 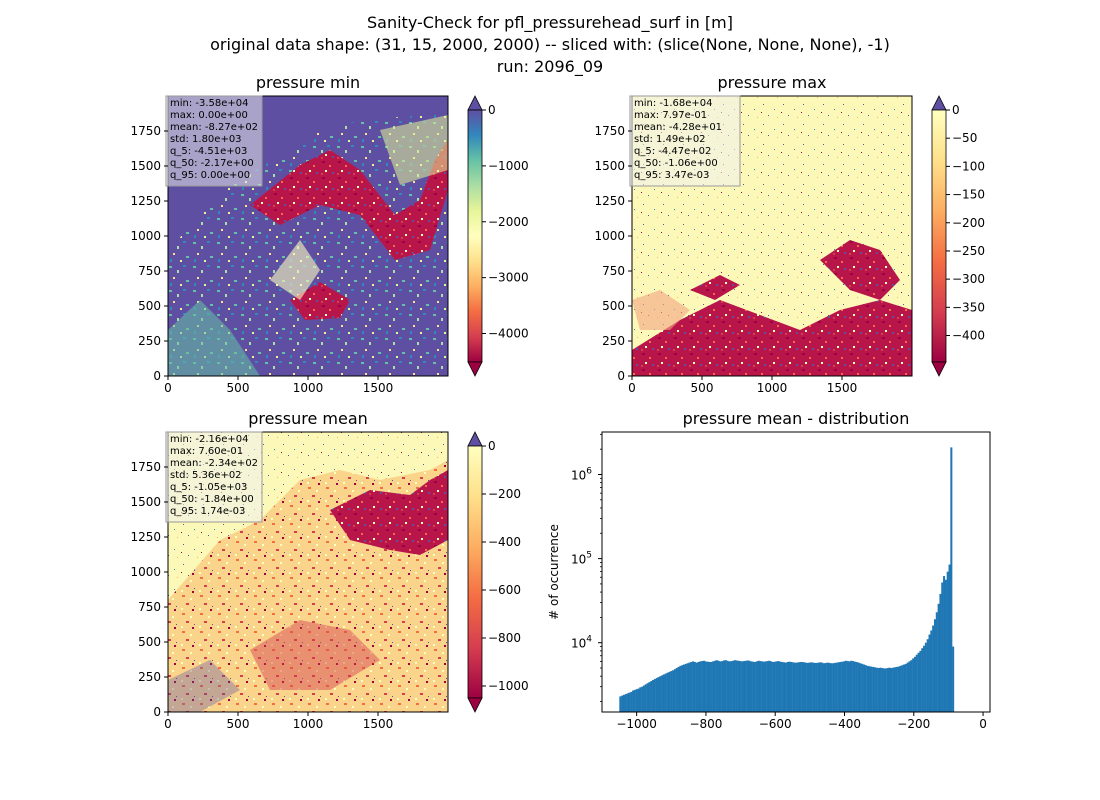 I want to click on hist-x-tick-label: −800, so click(x=705, y=724).